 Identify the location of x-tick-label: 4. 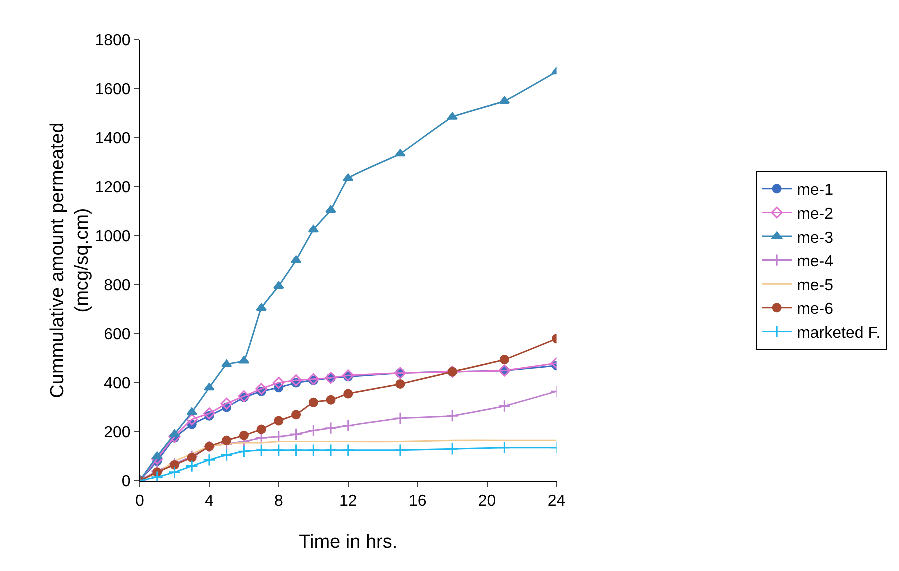
(209, 501).